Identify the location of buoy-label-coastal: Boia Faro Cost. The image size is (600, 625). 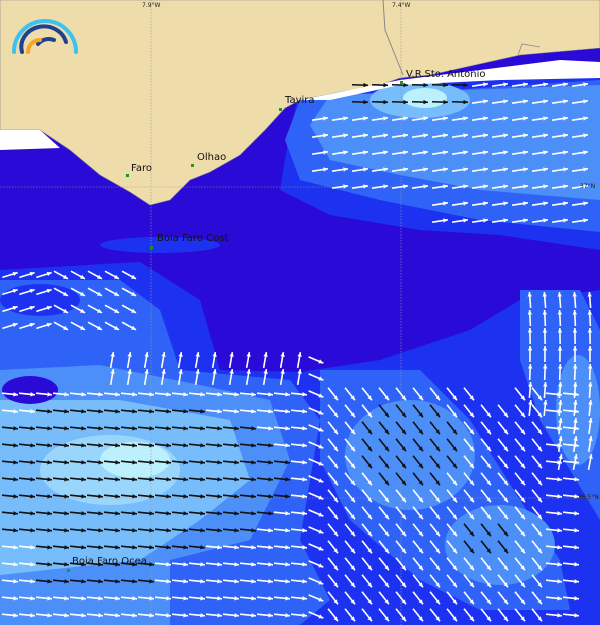
(193, 238).